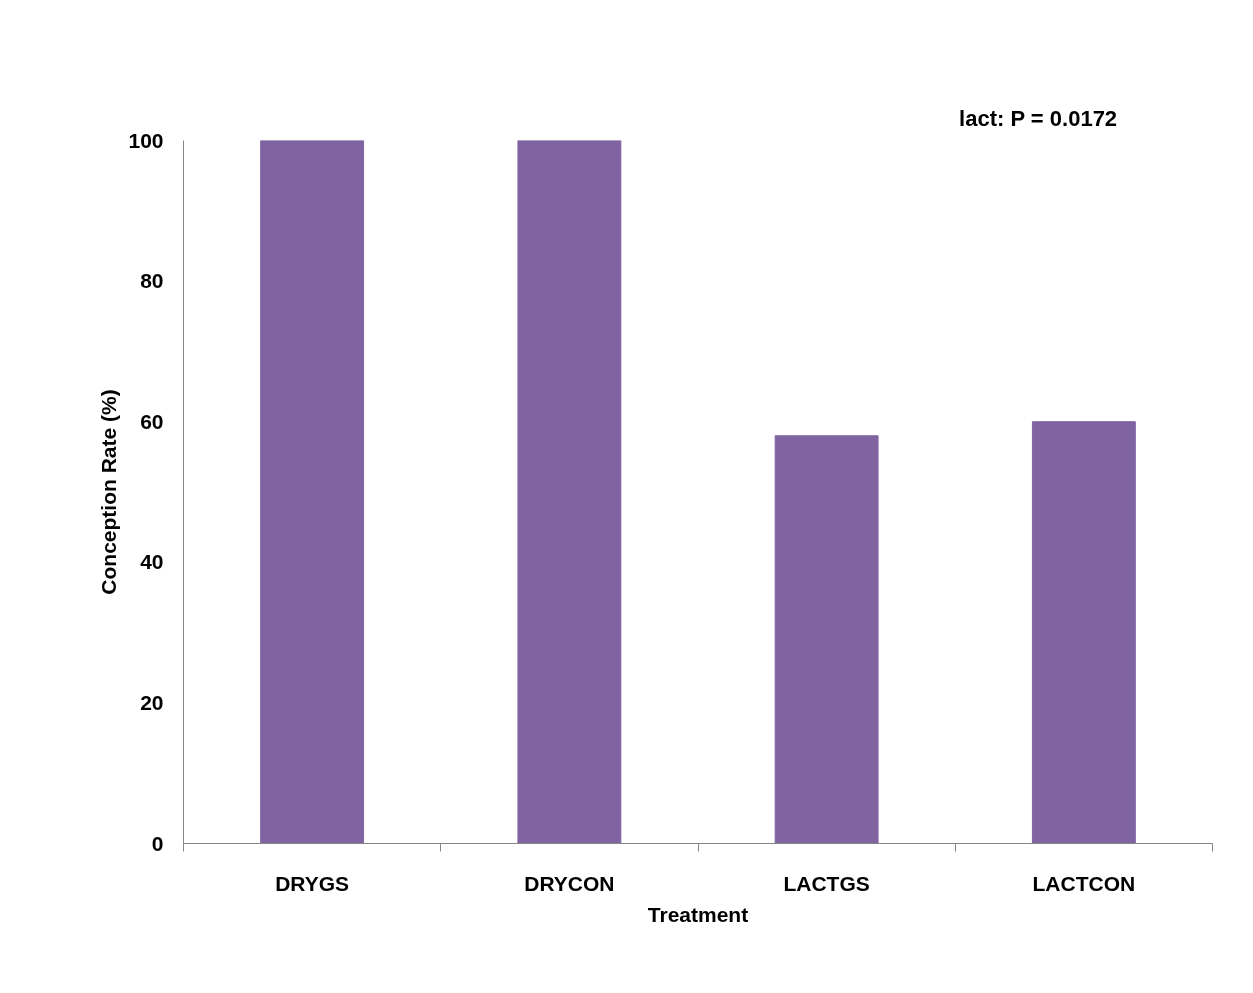 This screenshot has width=1253, height=993. I want to click on x-axis-title: Treatment, so click(698, 914).